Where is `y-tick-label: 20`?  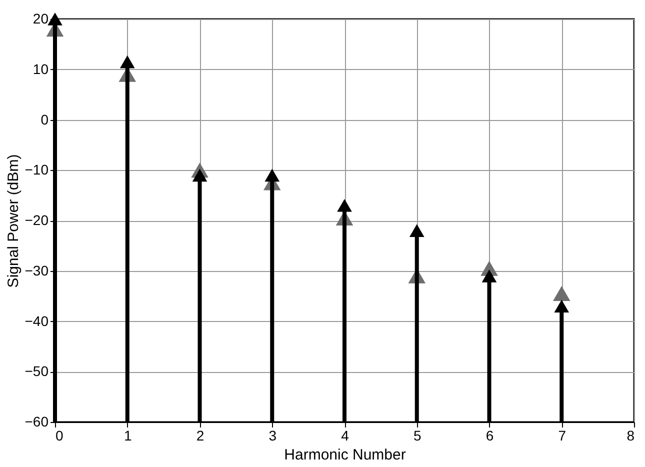
y-tick-label: 20 is located at coordinates (40, 18).